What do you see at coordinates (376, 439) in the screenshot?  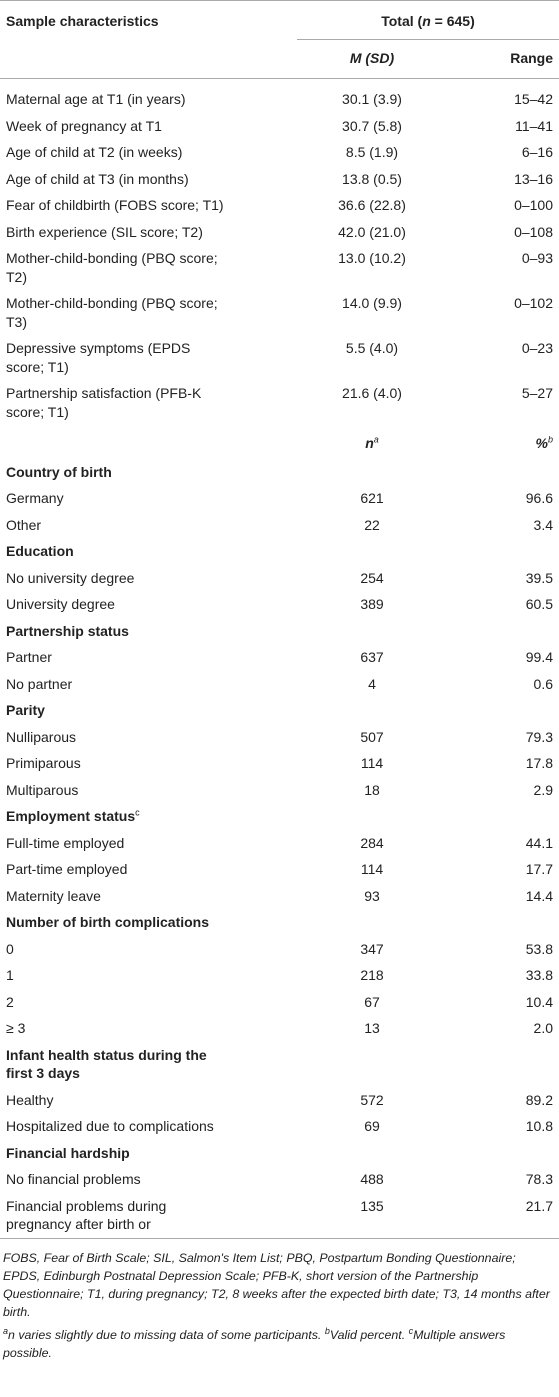 I see `n-note: a` at bounding box center [376, 439].